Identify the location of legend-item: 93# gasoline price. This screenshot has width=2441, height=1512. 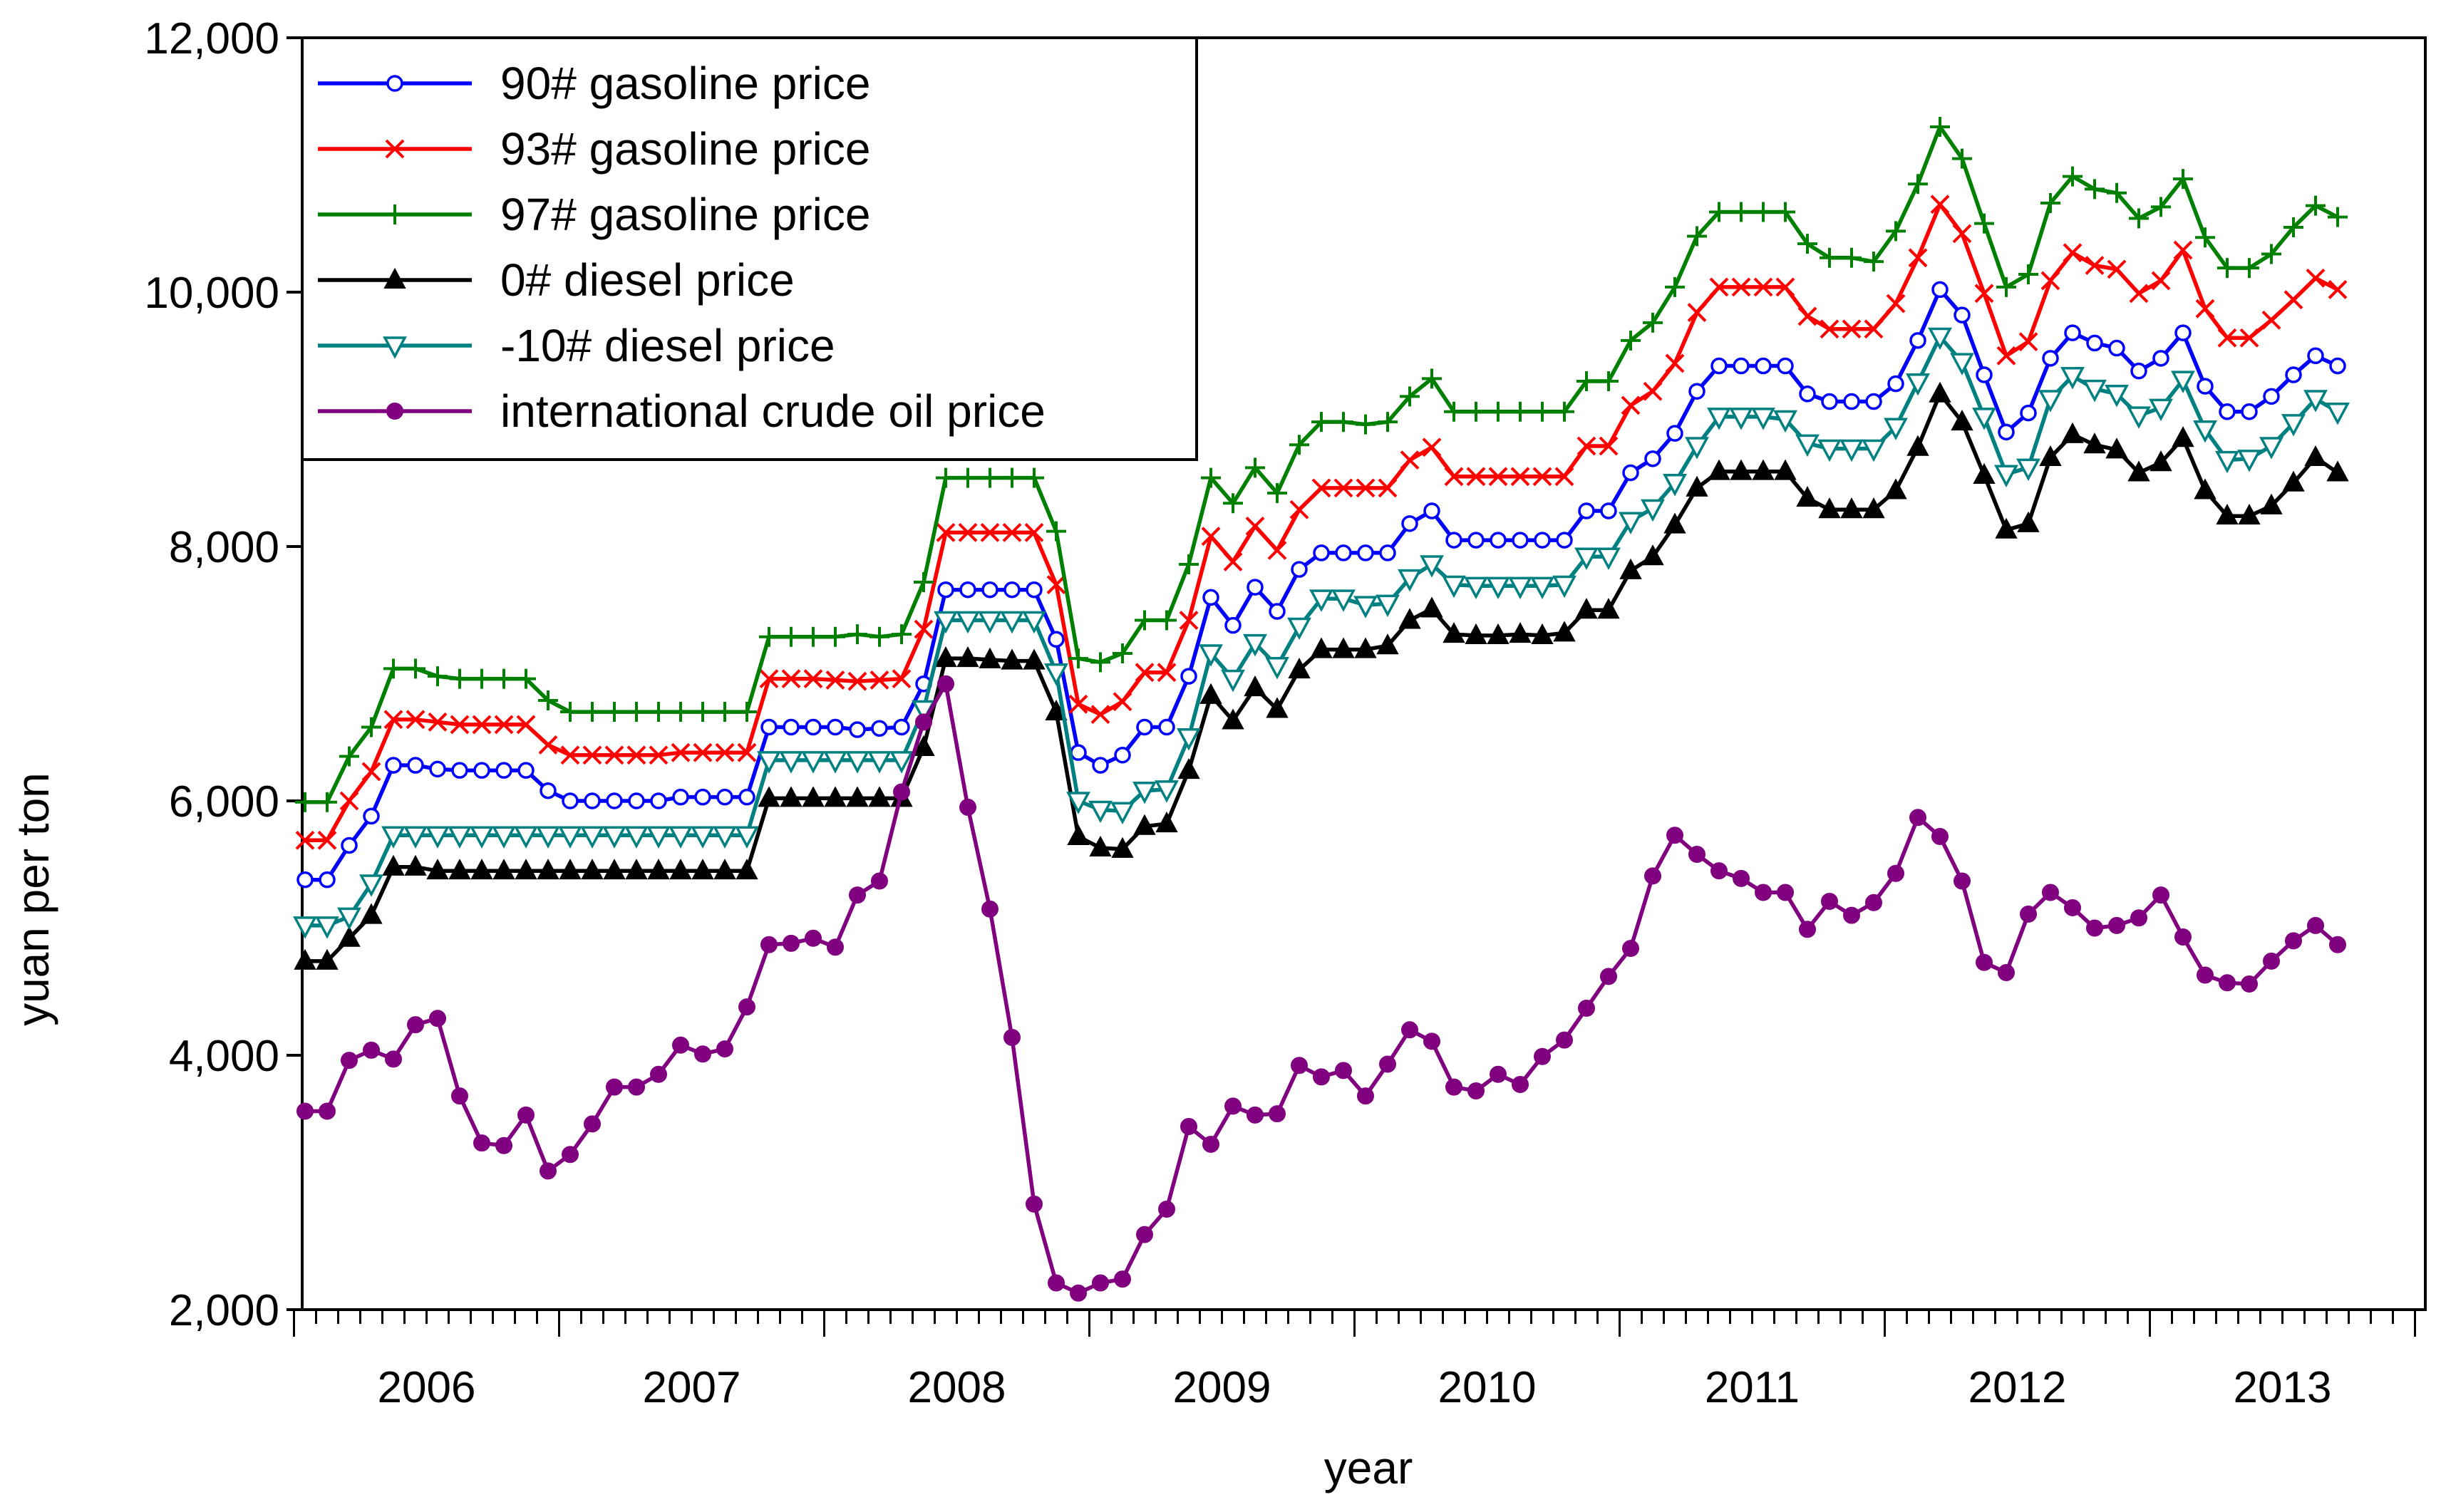
(594, 149).